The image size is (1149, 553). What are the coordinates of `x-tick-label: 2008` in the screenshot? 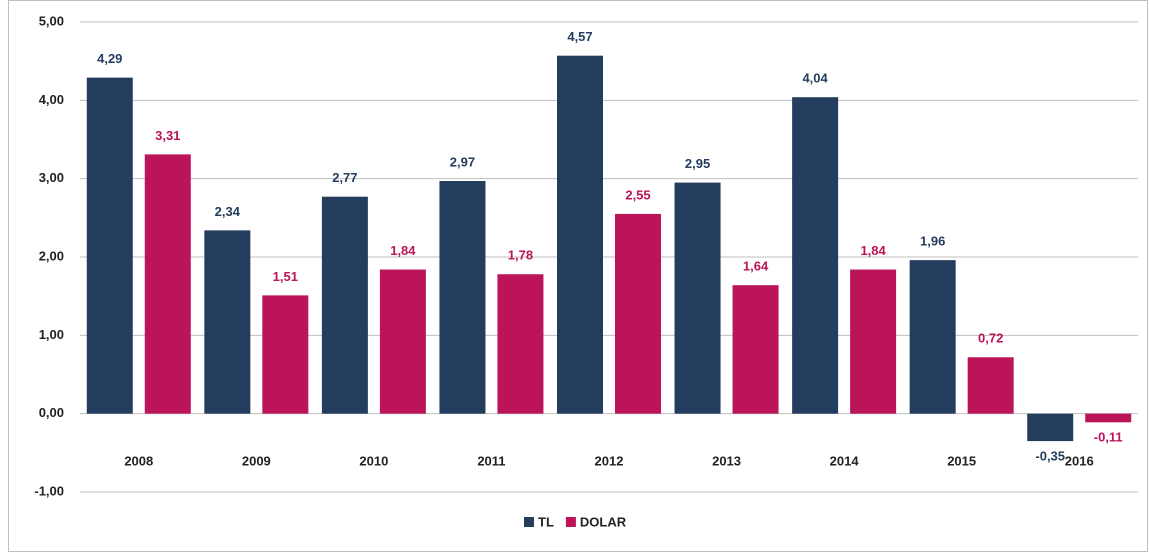 It's located at (138, 460).